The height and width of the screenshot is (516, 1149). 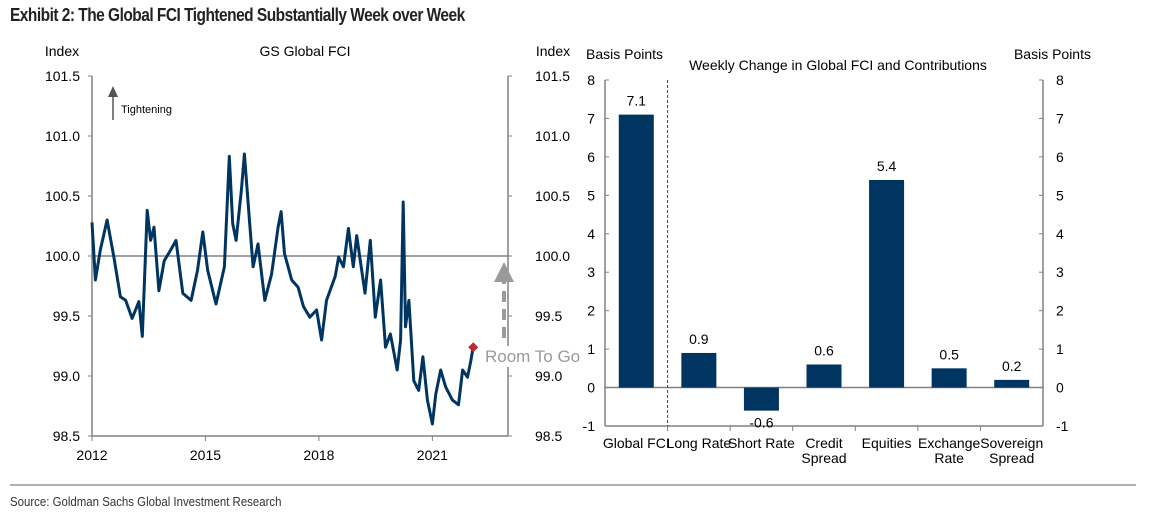 I want to click on bar-left-y-tick-label: 2, so click(x=591, y=311).